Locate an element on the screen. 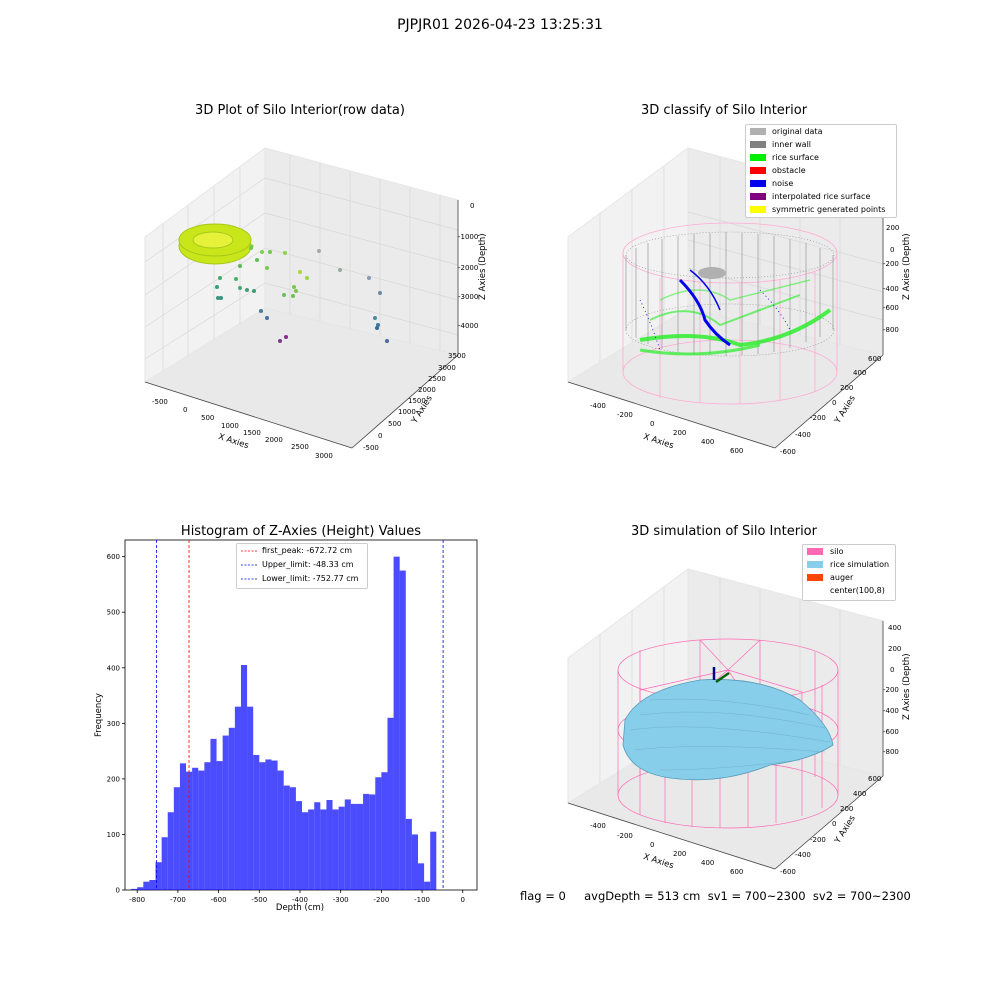 The height and width of the screenshot is (1000, 1000). hist-legend-label: Lower_limit: -752.77 cm is located at coordinates (310, 578).